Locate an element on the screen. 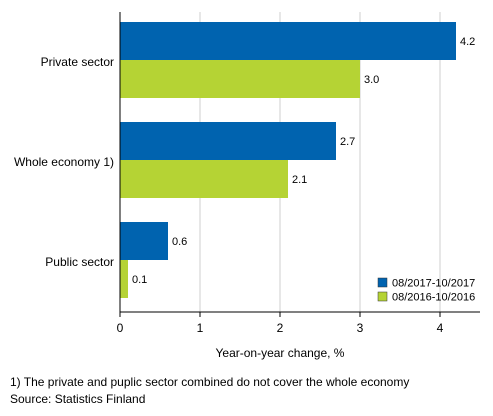  x-tick-label: 0 is located at coordinates (120, 328).